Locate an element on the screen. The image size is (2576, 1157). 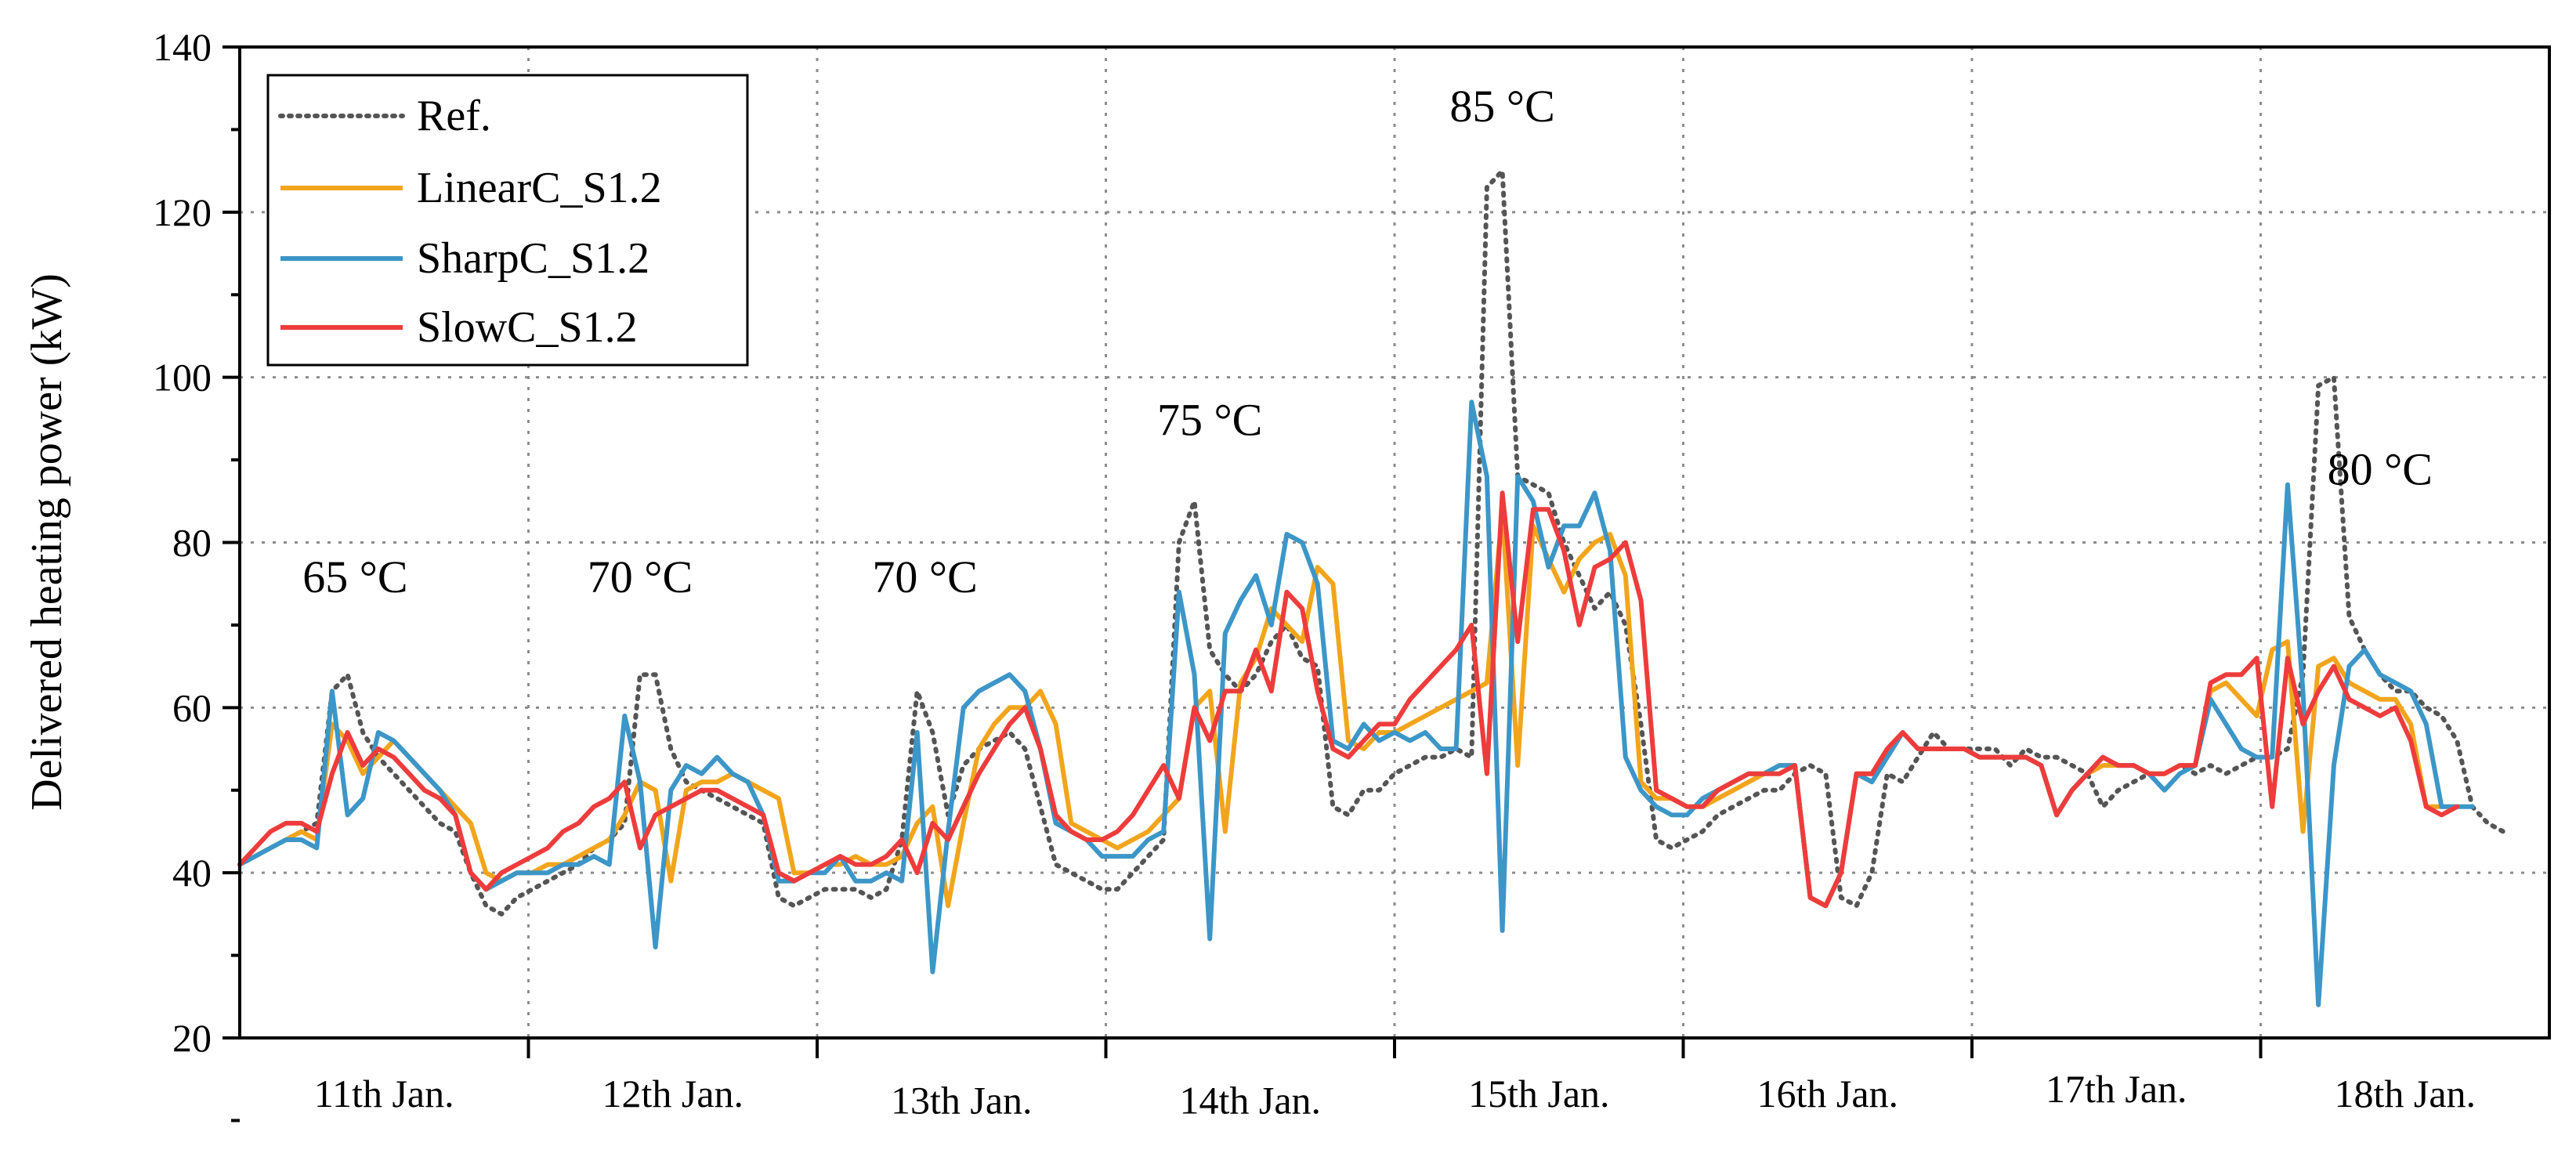
y-tick-label: 80 is located at coordinates (192, 543).